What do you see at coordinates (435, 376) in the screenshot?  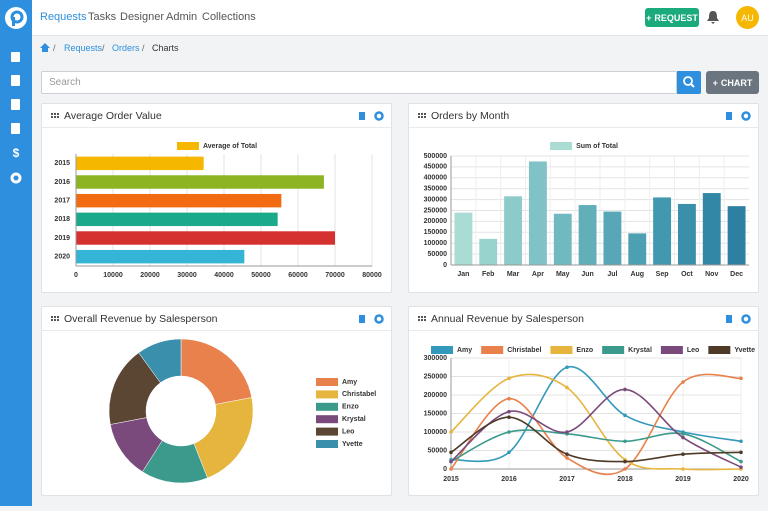 I see `y-tick-label: 250000` at bounding box center [435, 376].